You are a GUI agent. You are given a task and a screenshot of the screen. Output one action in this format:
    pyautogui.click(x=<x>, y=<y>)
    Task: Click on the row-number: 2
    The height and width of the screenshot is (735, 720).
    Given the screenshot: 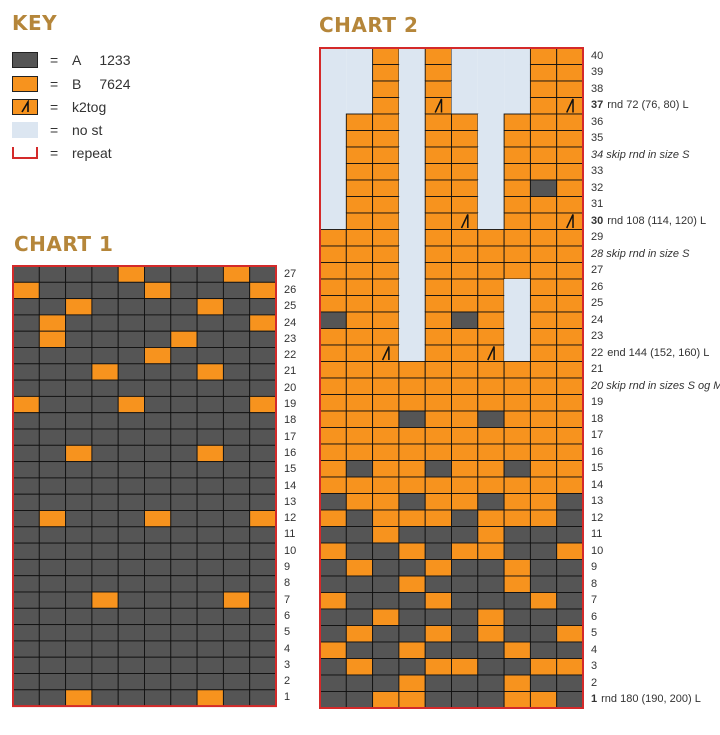 What is the action you would take?
    pyautogui.click(x=287, y=681)
    